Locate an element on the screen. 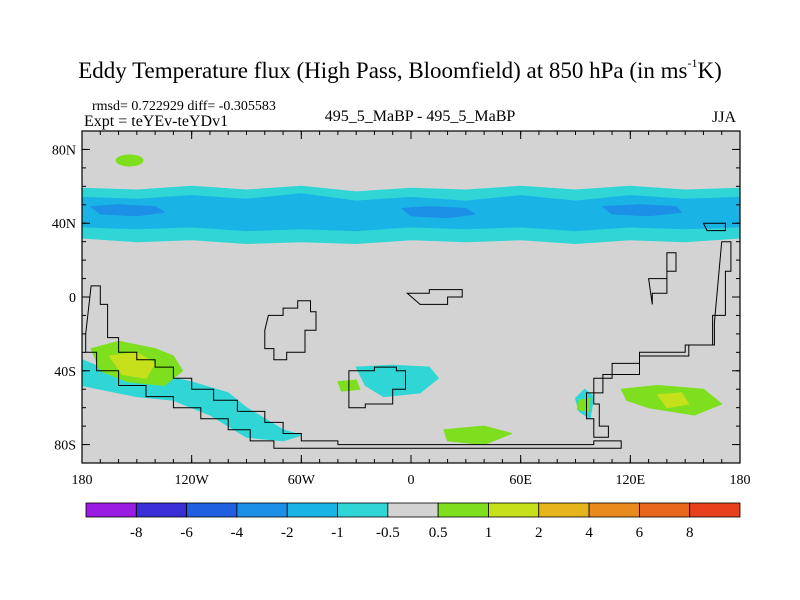  sh-green-center is located at coordinates (477, 435).